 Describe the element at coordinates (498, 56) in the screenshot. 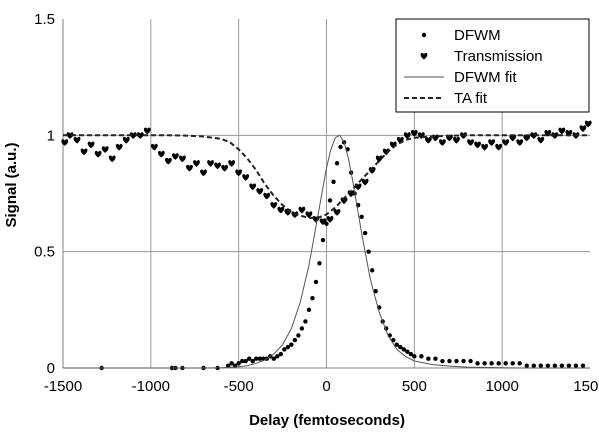

I see `legend-label-transmission: Transmission` at that location.